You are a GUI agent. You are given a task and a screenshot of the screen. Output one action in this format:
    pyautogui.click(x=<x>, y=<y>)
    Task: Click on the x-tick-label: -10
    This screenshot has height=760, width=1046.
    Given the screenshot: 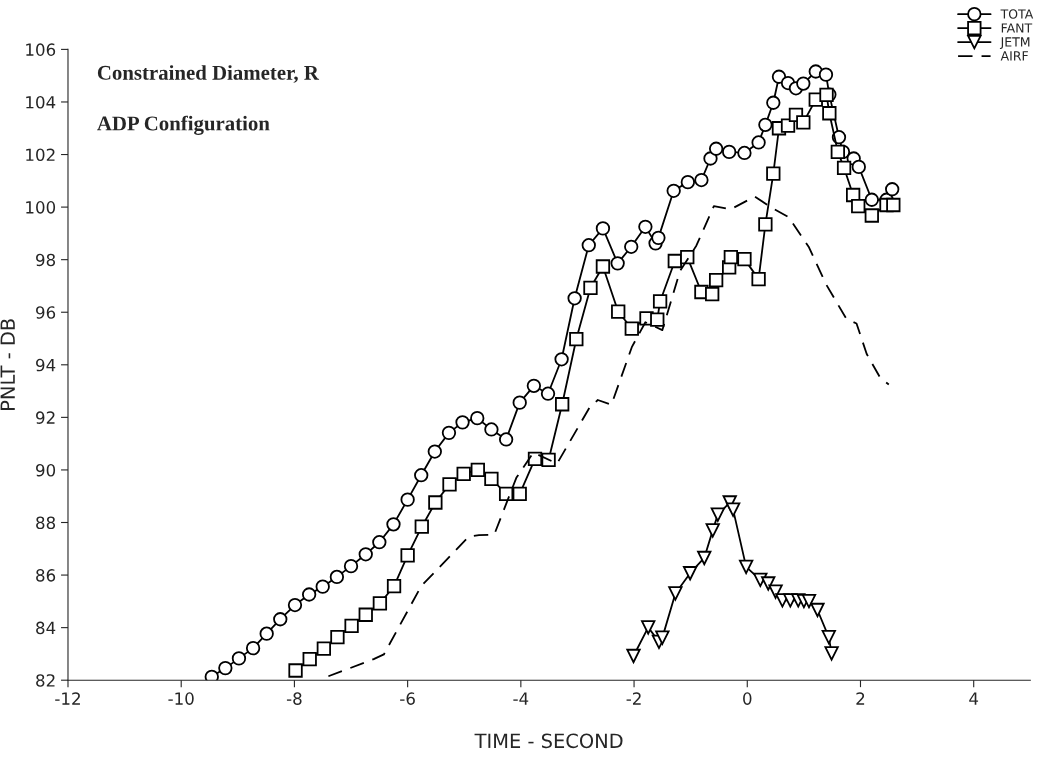 What is the action you would take?
    pyautogui.click(x=181, y=698)
    